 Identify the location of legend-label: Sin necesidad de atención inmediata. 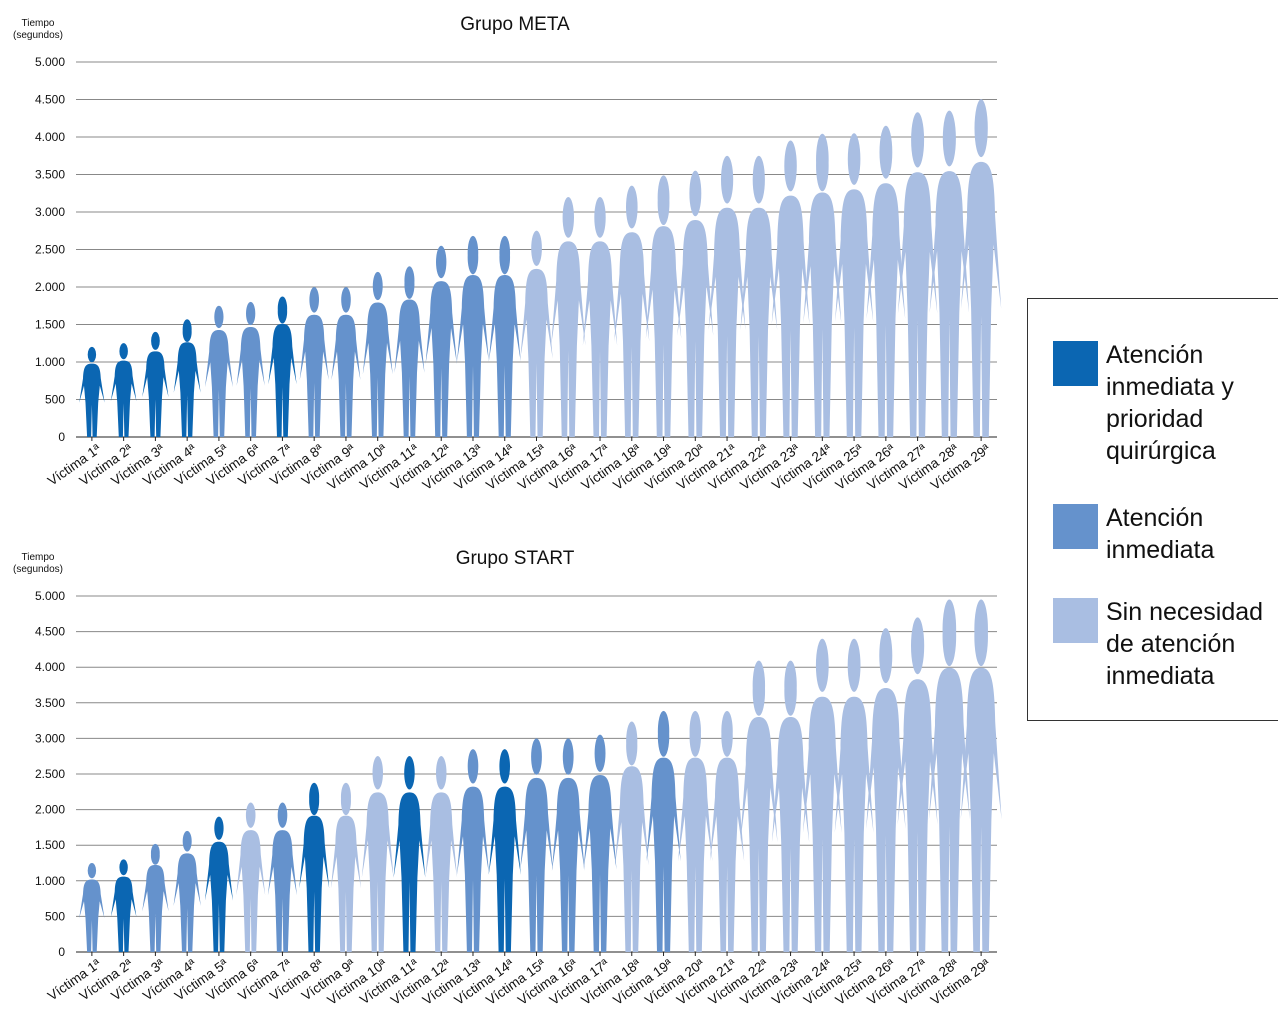
(1185, 644).